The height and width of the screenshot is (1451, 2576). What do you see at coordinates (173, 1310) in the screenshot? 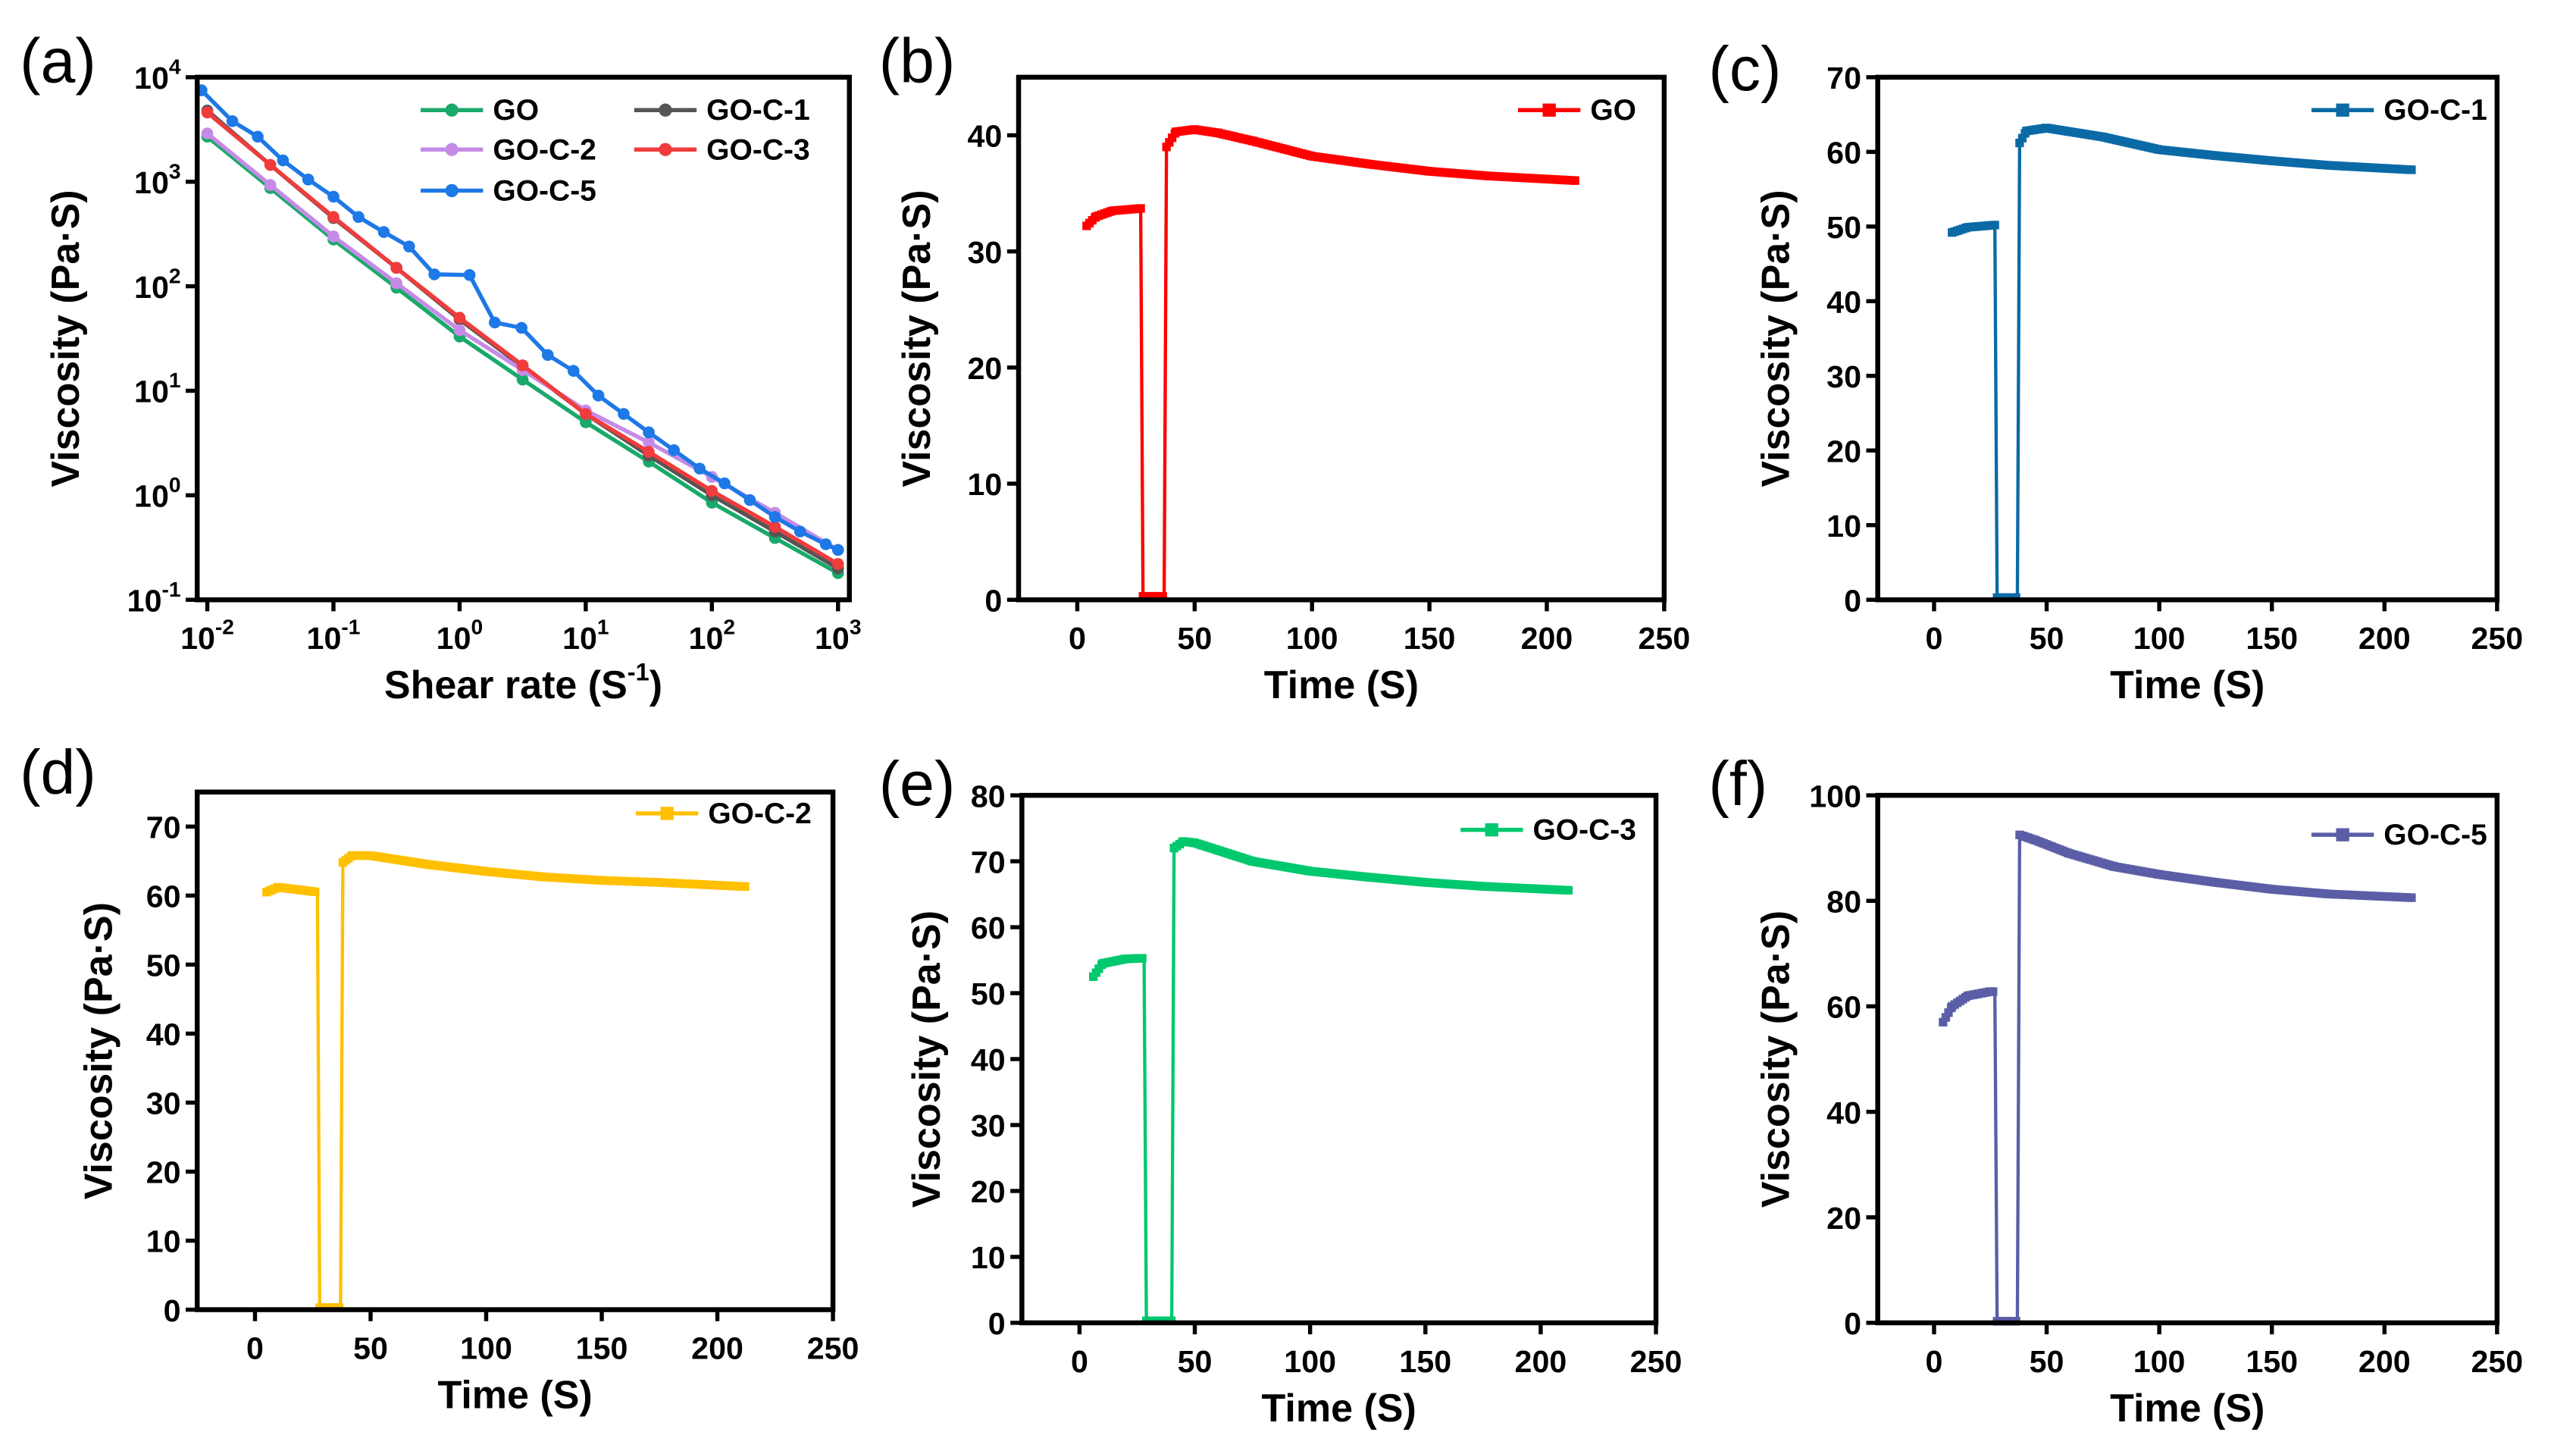
I see `y-tick-label: 0` at bounding box center [173, 1310].